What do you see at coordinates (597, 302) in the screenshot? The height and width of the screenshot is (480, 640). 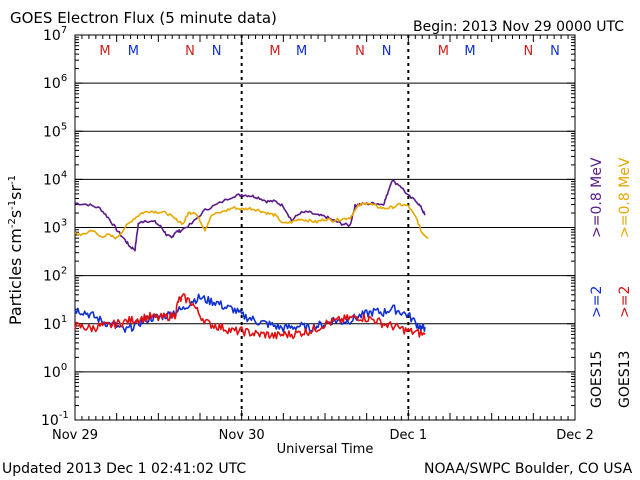 I see `legend-goes15-2: >=2` at bounding box center [597, 302].